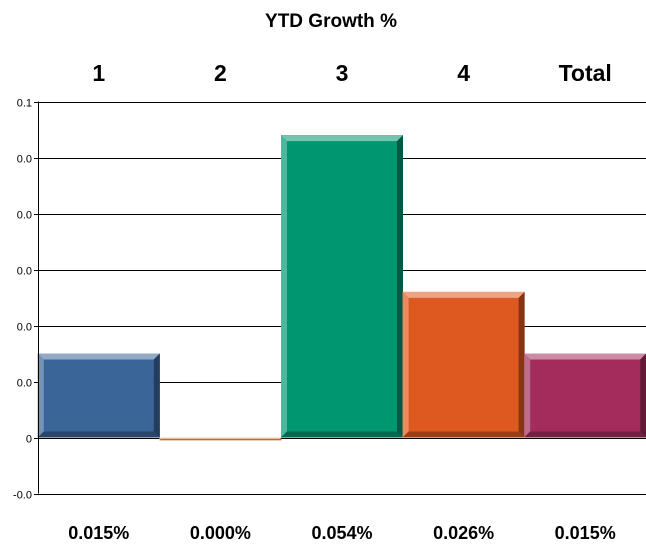 This screenshot has width=646, height=549. I want to click on chart-title: YTD Growth %, so click(331, 21).